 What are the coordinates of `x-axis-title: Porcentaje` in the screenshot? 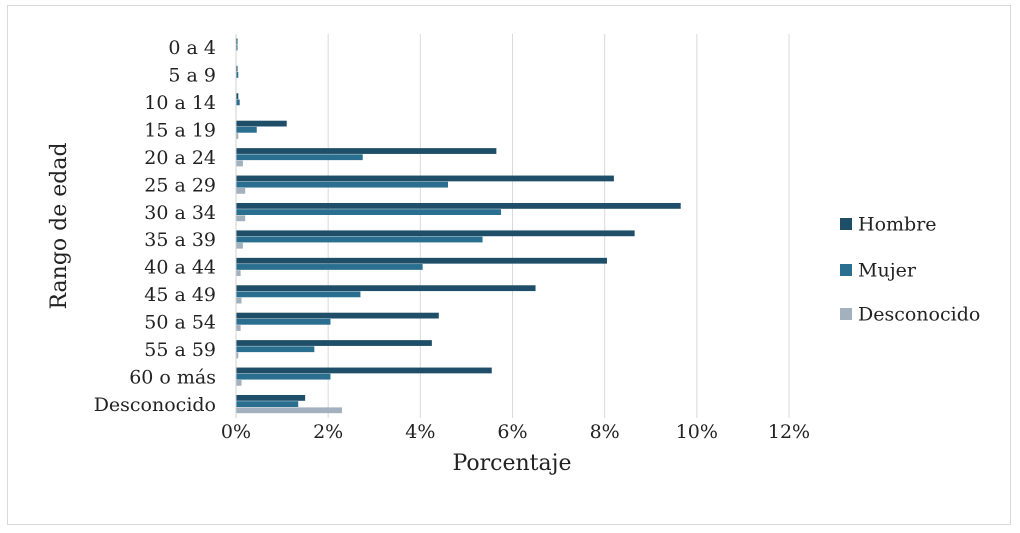 It's located at (512, 463).